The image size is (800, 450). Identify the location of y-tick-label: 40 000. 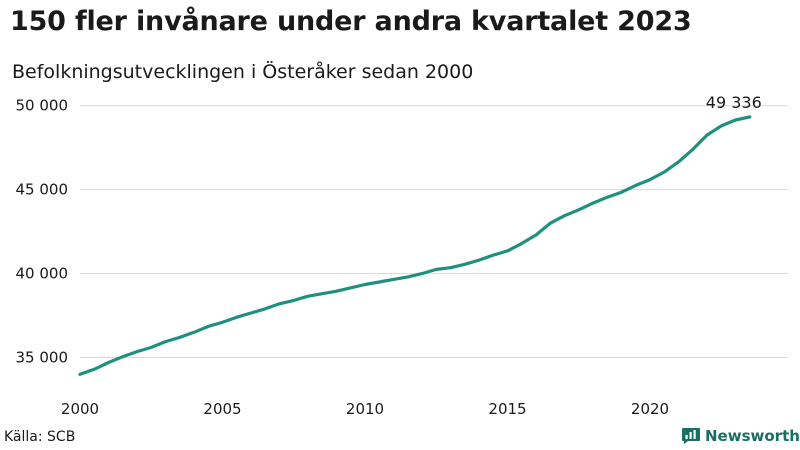
(42, 274).